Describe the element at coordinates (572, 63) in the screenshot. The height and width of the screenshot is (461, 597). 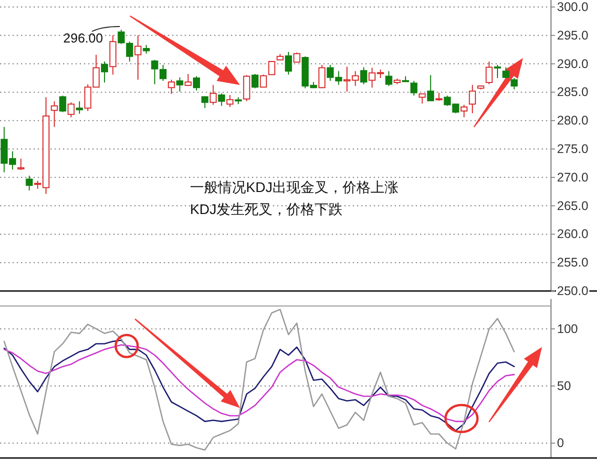
I see `y-tick-label: 290.0` at that location.